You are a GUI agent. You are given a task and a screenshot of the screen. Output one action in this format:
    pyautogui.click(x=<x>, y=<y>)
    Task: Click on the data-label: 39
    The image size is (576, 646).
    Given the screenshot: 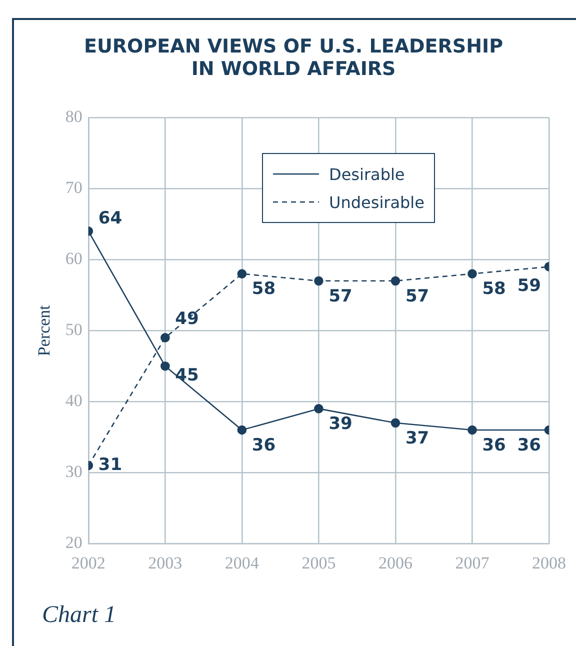 What is the action you would take?
    pyautogui.click(x=340, y=424)
    